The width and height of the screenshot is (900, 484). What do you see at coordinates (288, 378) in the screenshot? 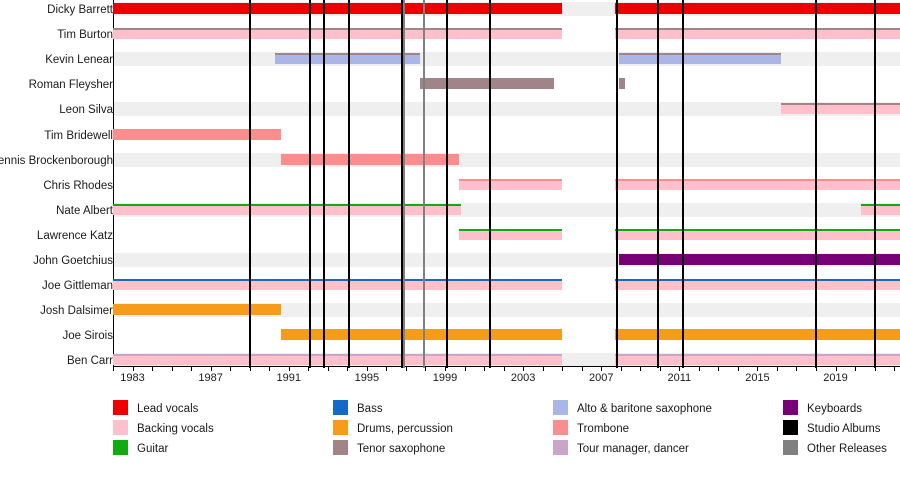
I see `axis-tick-label: 1991` at bounding box center [288, 378].